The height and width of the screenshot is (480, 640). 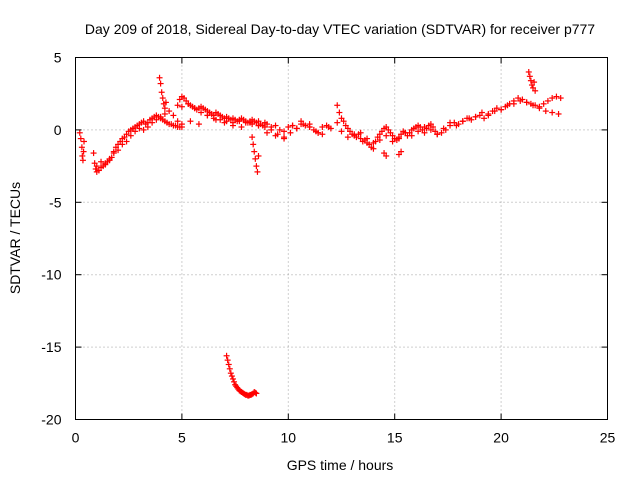 I want to click on x-tick-label: 5, so click(x=182, y=438).